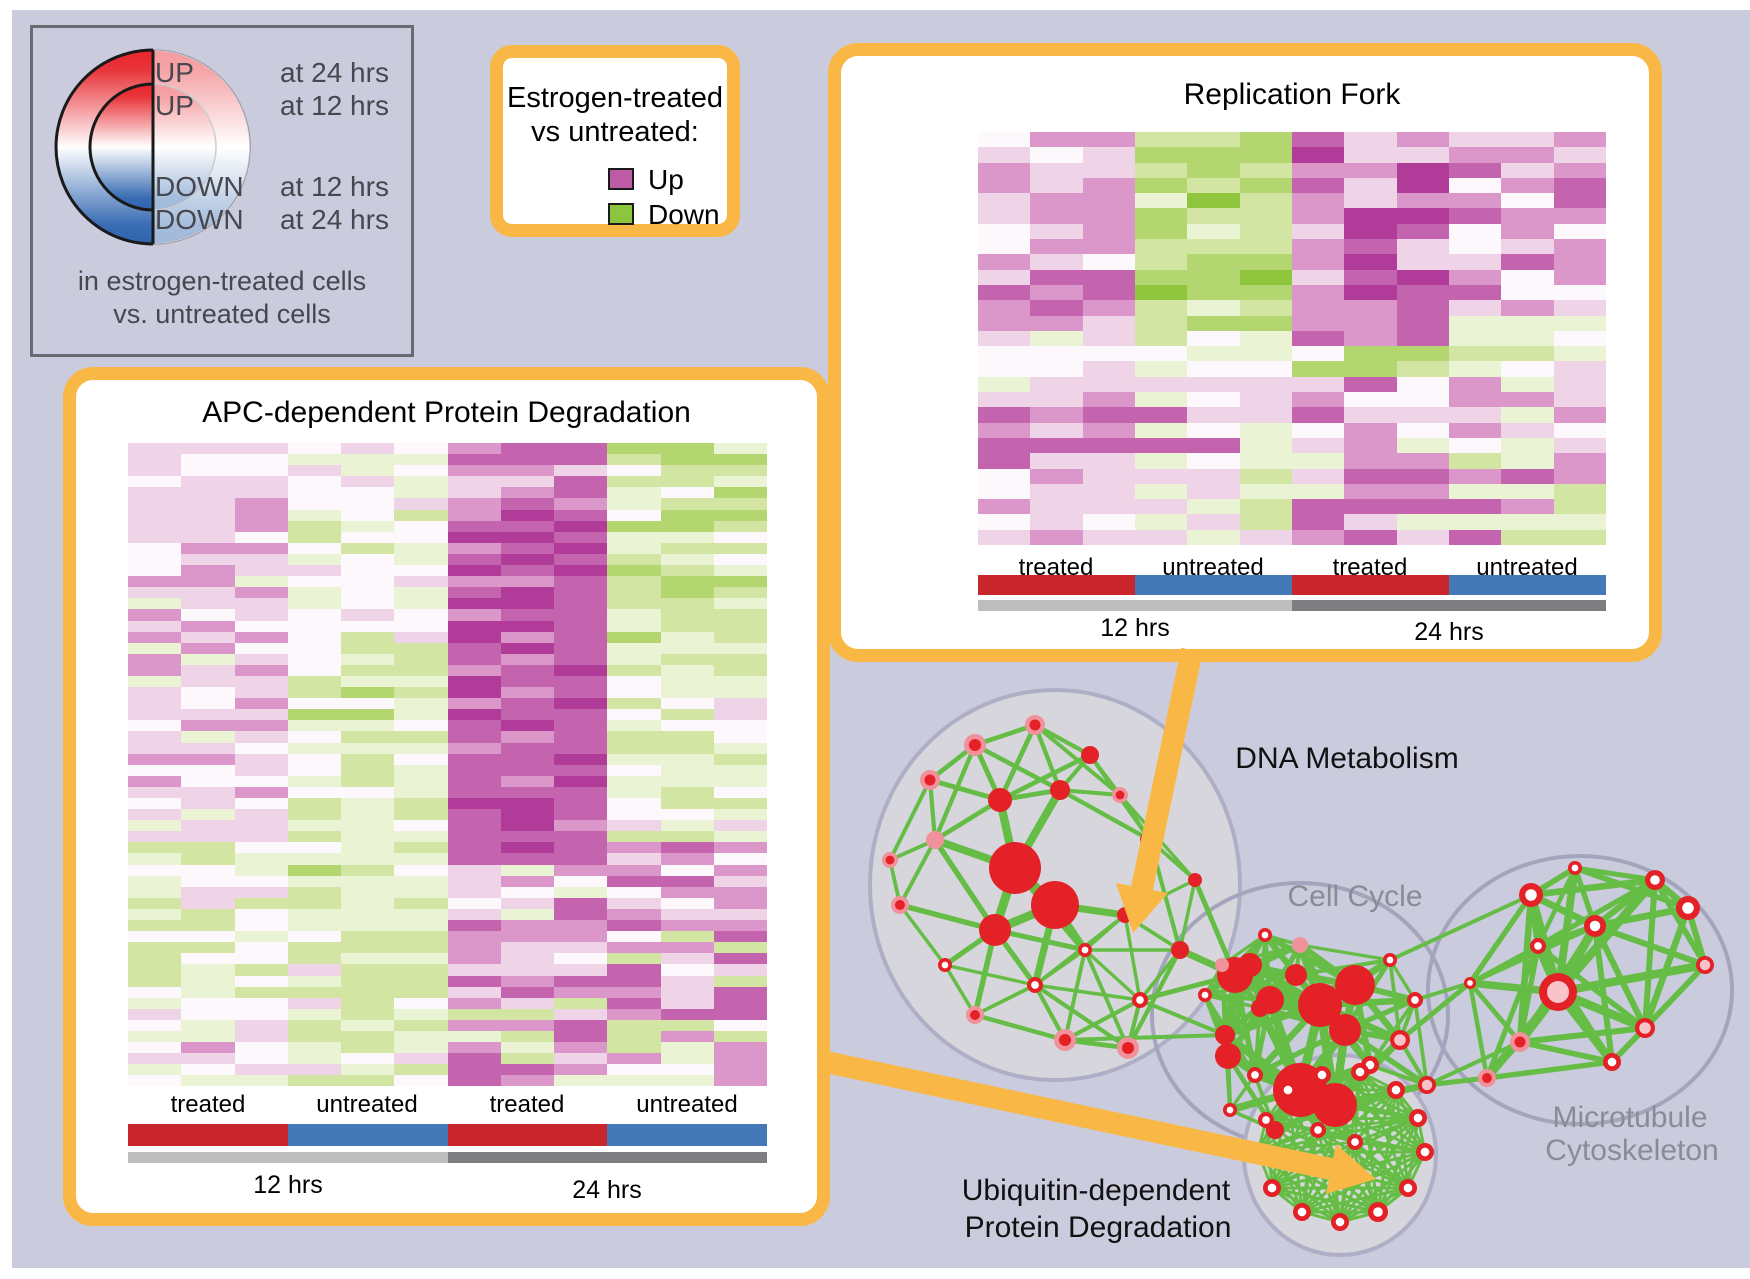 Image resolution: width=1750 pixels, height=1279 pixels. What do you see at coordinates (1292, 585) in the screenshot?
I see `rf-condition-bar` at bounding box center [1292, 585].